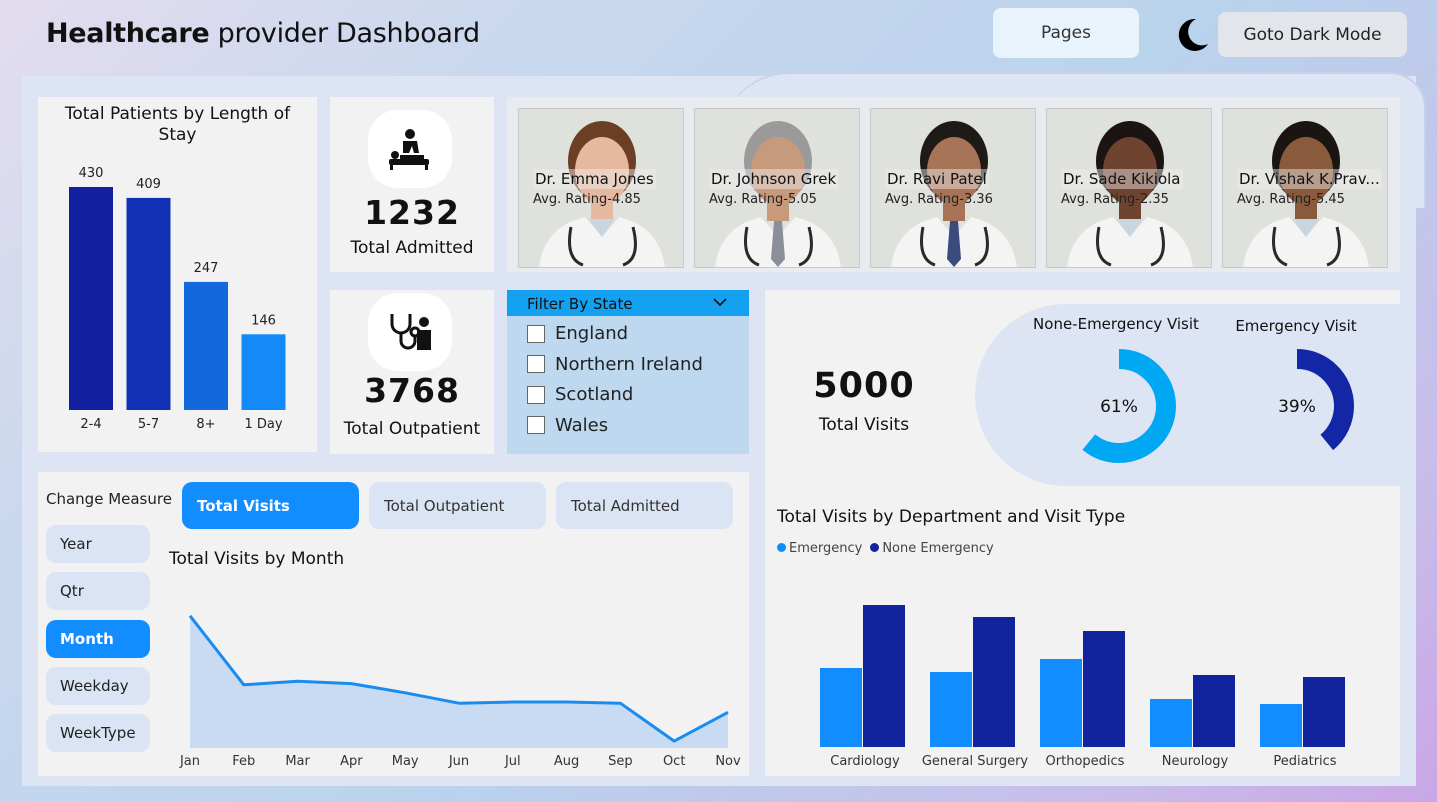  What do you see at coordinates (412, 248) in the screenshot?
I see `admitted-label: Total Admitted` at bounding box center [412, 248].